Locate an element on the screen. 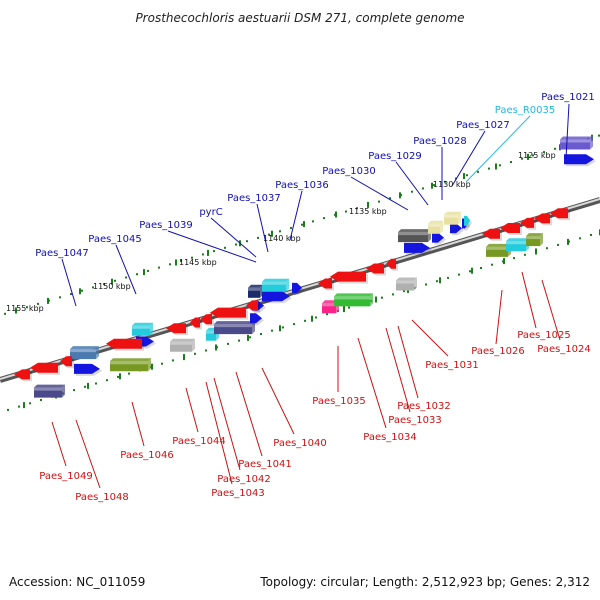 The width and height of the screenshot is (600, 600). gene-label: Paes_1036 is located at coordinates (302, 185).